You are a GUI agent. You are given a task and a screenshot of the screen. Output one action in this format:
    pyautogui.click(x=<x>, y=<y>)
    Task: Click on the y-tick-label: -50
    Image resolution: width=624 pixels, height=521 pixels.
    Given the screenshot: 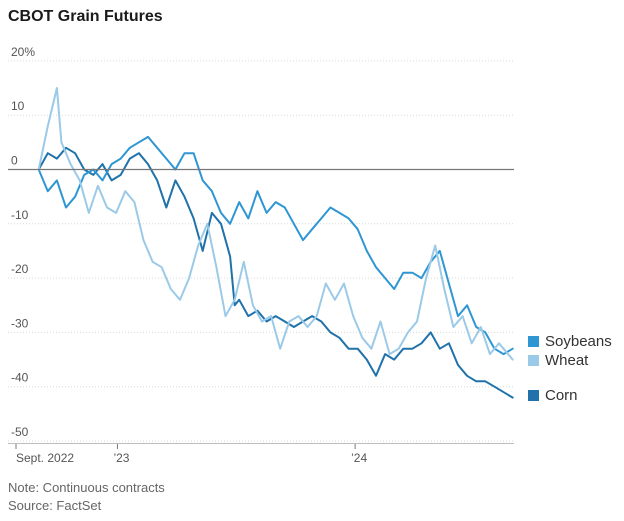 What is the action you would take?
    pyautogui.click(x=20, y=432)
    